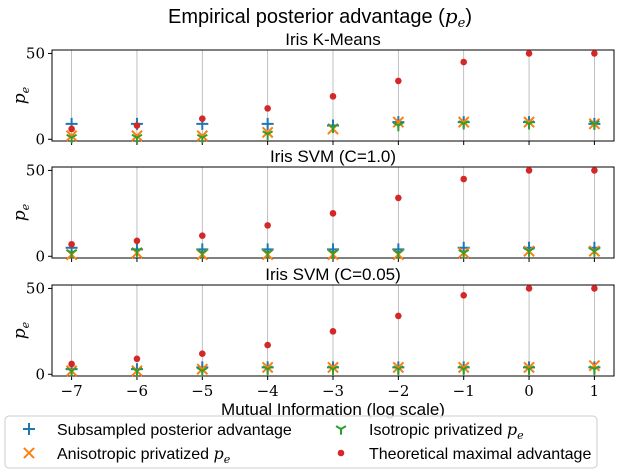 The height and width of the screenshot is (474, 618). I want to click on x-tick-label: −6, so click(137, 391).